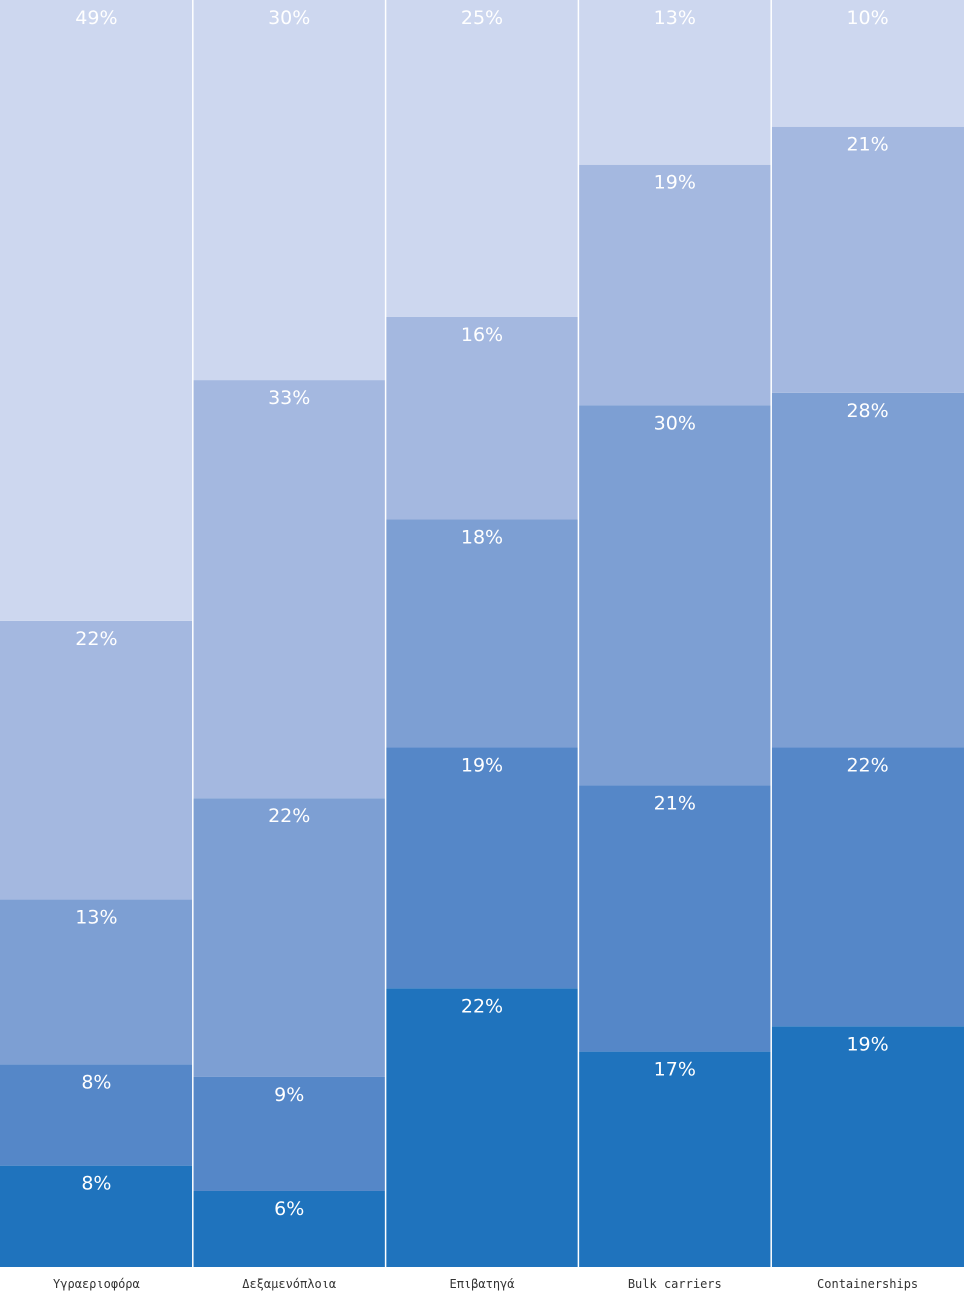 The height and width of the screenshot is (1291, 964). What do you see at coordinates (482, 18) in the screenshot?
I see `segment-value-label: 25%` at bounding box center [482, 18].